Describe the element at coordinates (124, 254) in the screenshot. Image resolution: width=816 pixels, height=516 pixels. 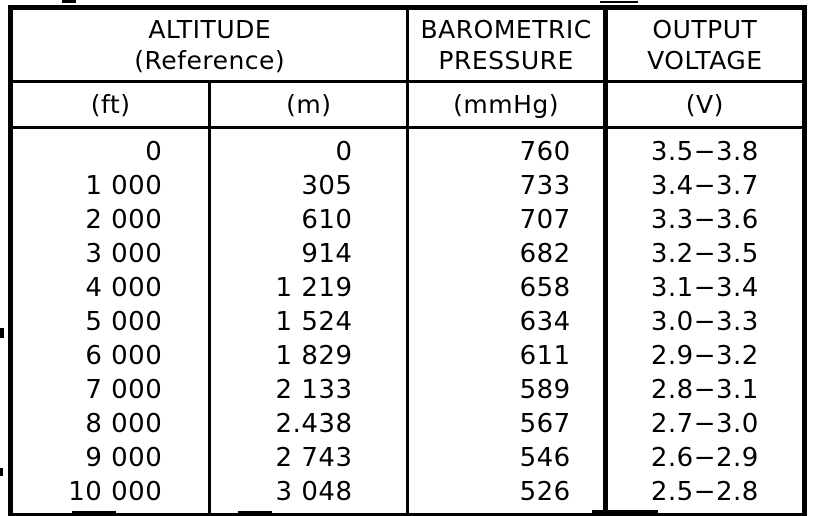
I see `cell-ft: 3 000` at that location.